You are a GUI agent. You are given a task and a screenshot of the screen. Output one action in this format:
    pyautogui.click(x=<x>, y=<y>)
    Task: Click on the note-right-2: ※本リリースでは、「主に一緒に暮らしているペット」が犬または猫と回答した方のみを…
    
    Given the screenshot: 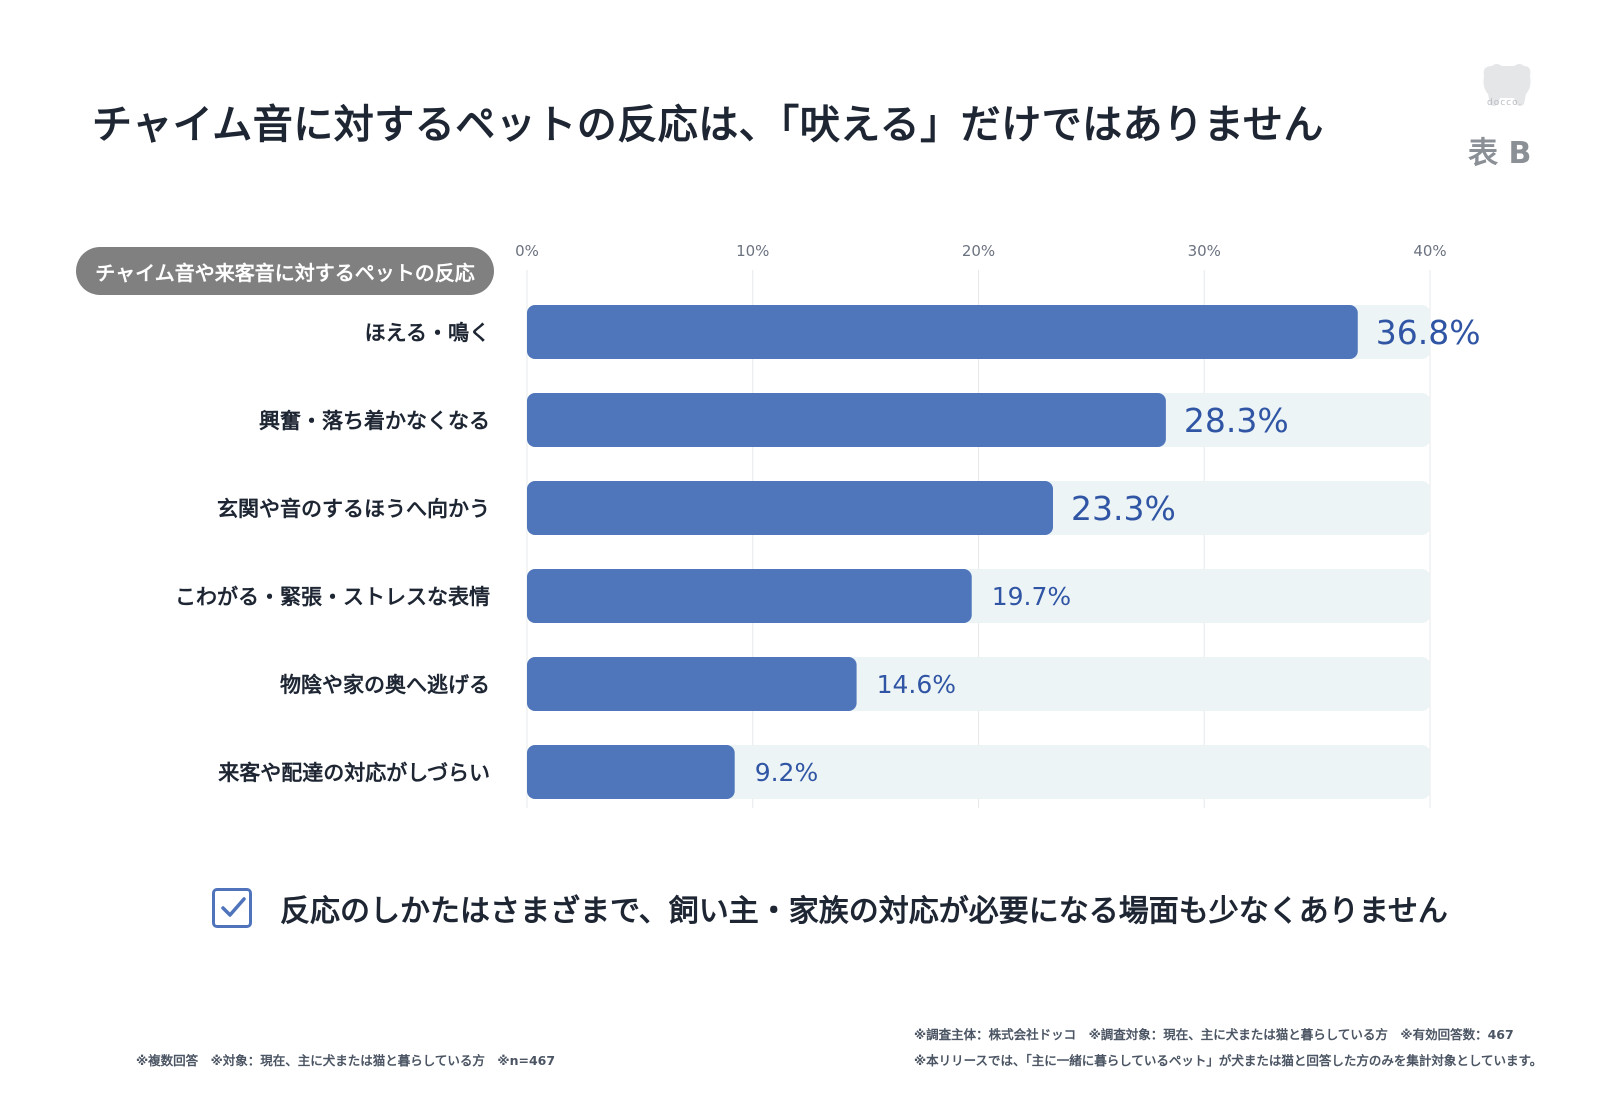 What is the action you would take?
    pyautogui.click(x=1228, y=1060)
    